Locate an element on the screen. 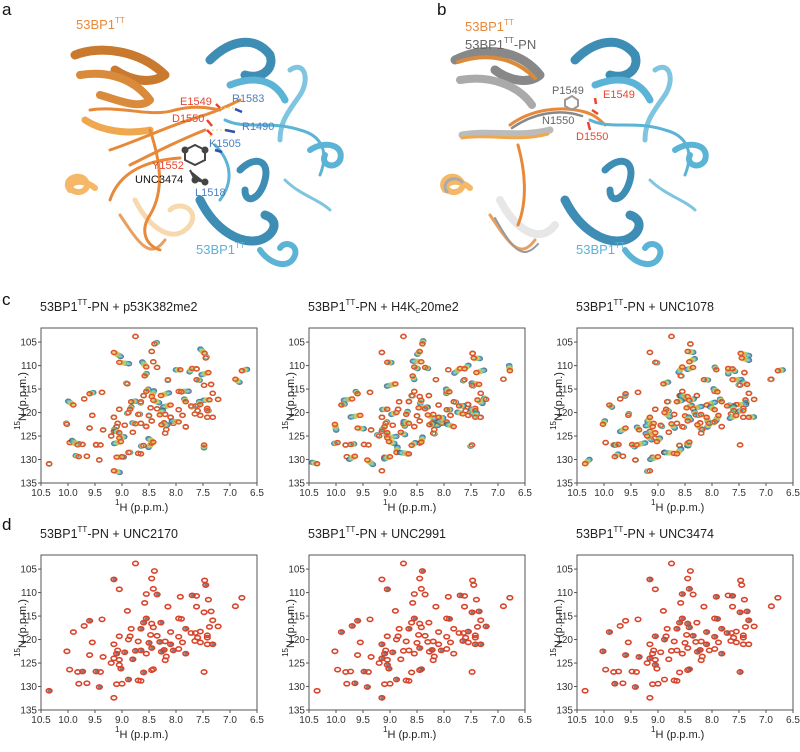 The image size is (800, 752). protein-structure-illustration-a is located at coordinates (204, 152).